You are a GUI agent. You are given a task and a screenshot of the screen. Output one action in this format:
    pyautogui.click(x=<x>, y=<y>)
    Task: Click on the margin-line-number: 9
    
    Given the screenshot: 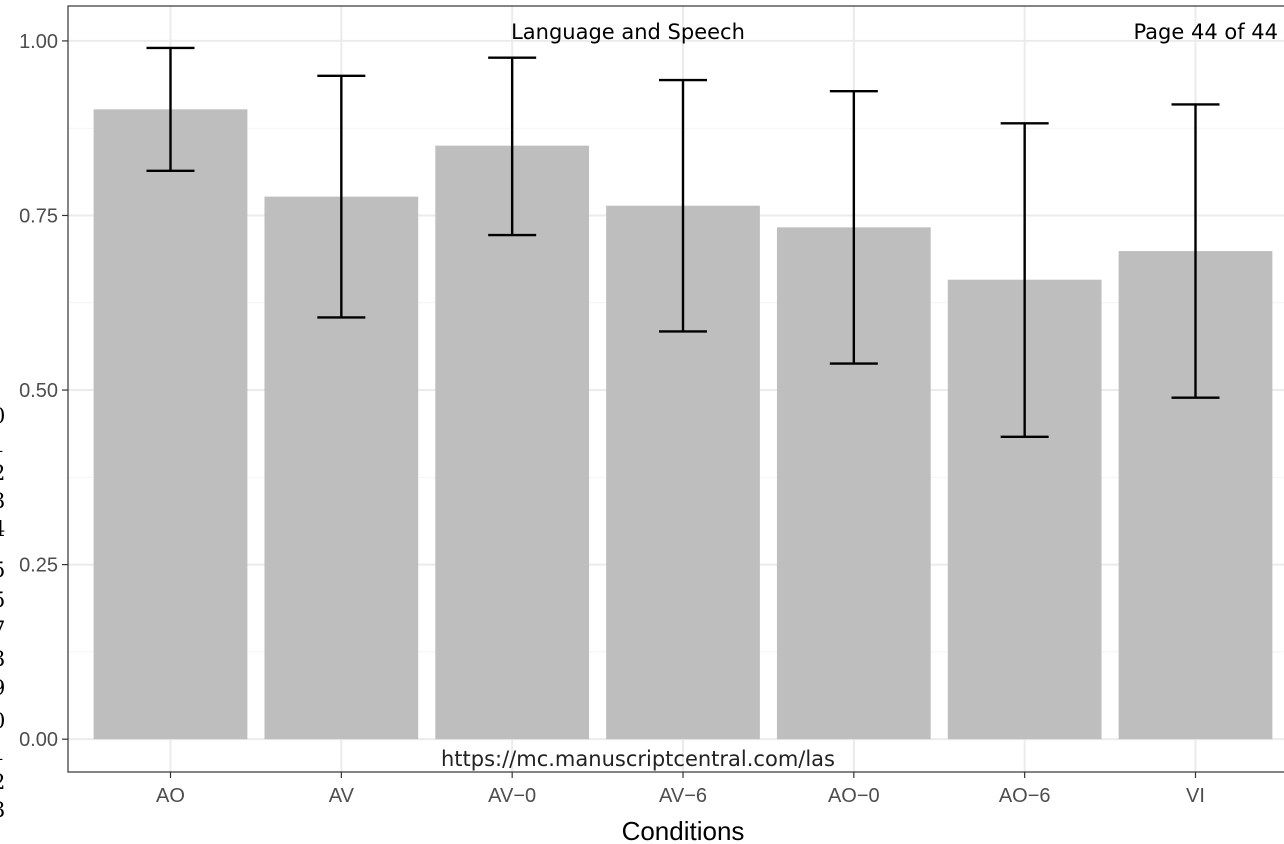 What is the action you would take?
    pyautogui.click(x=2, y=688)
    